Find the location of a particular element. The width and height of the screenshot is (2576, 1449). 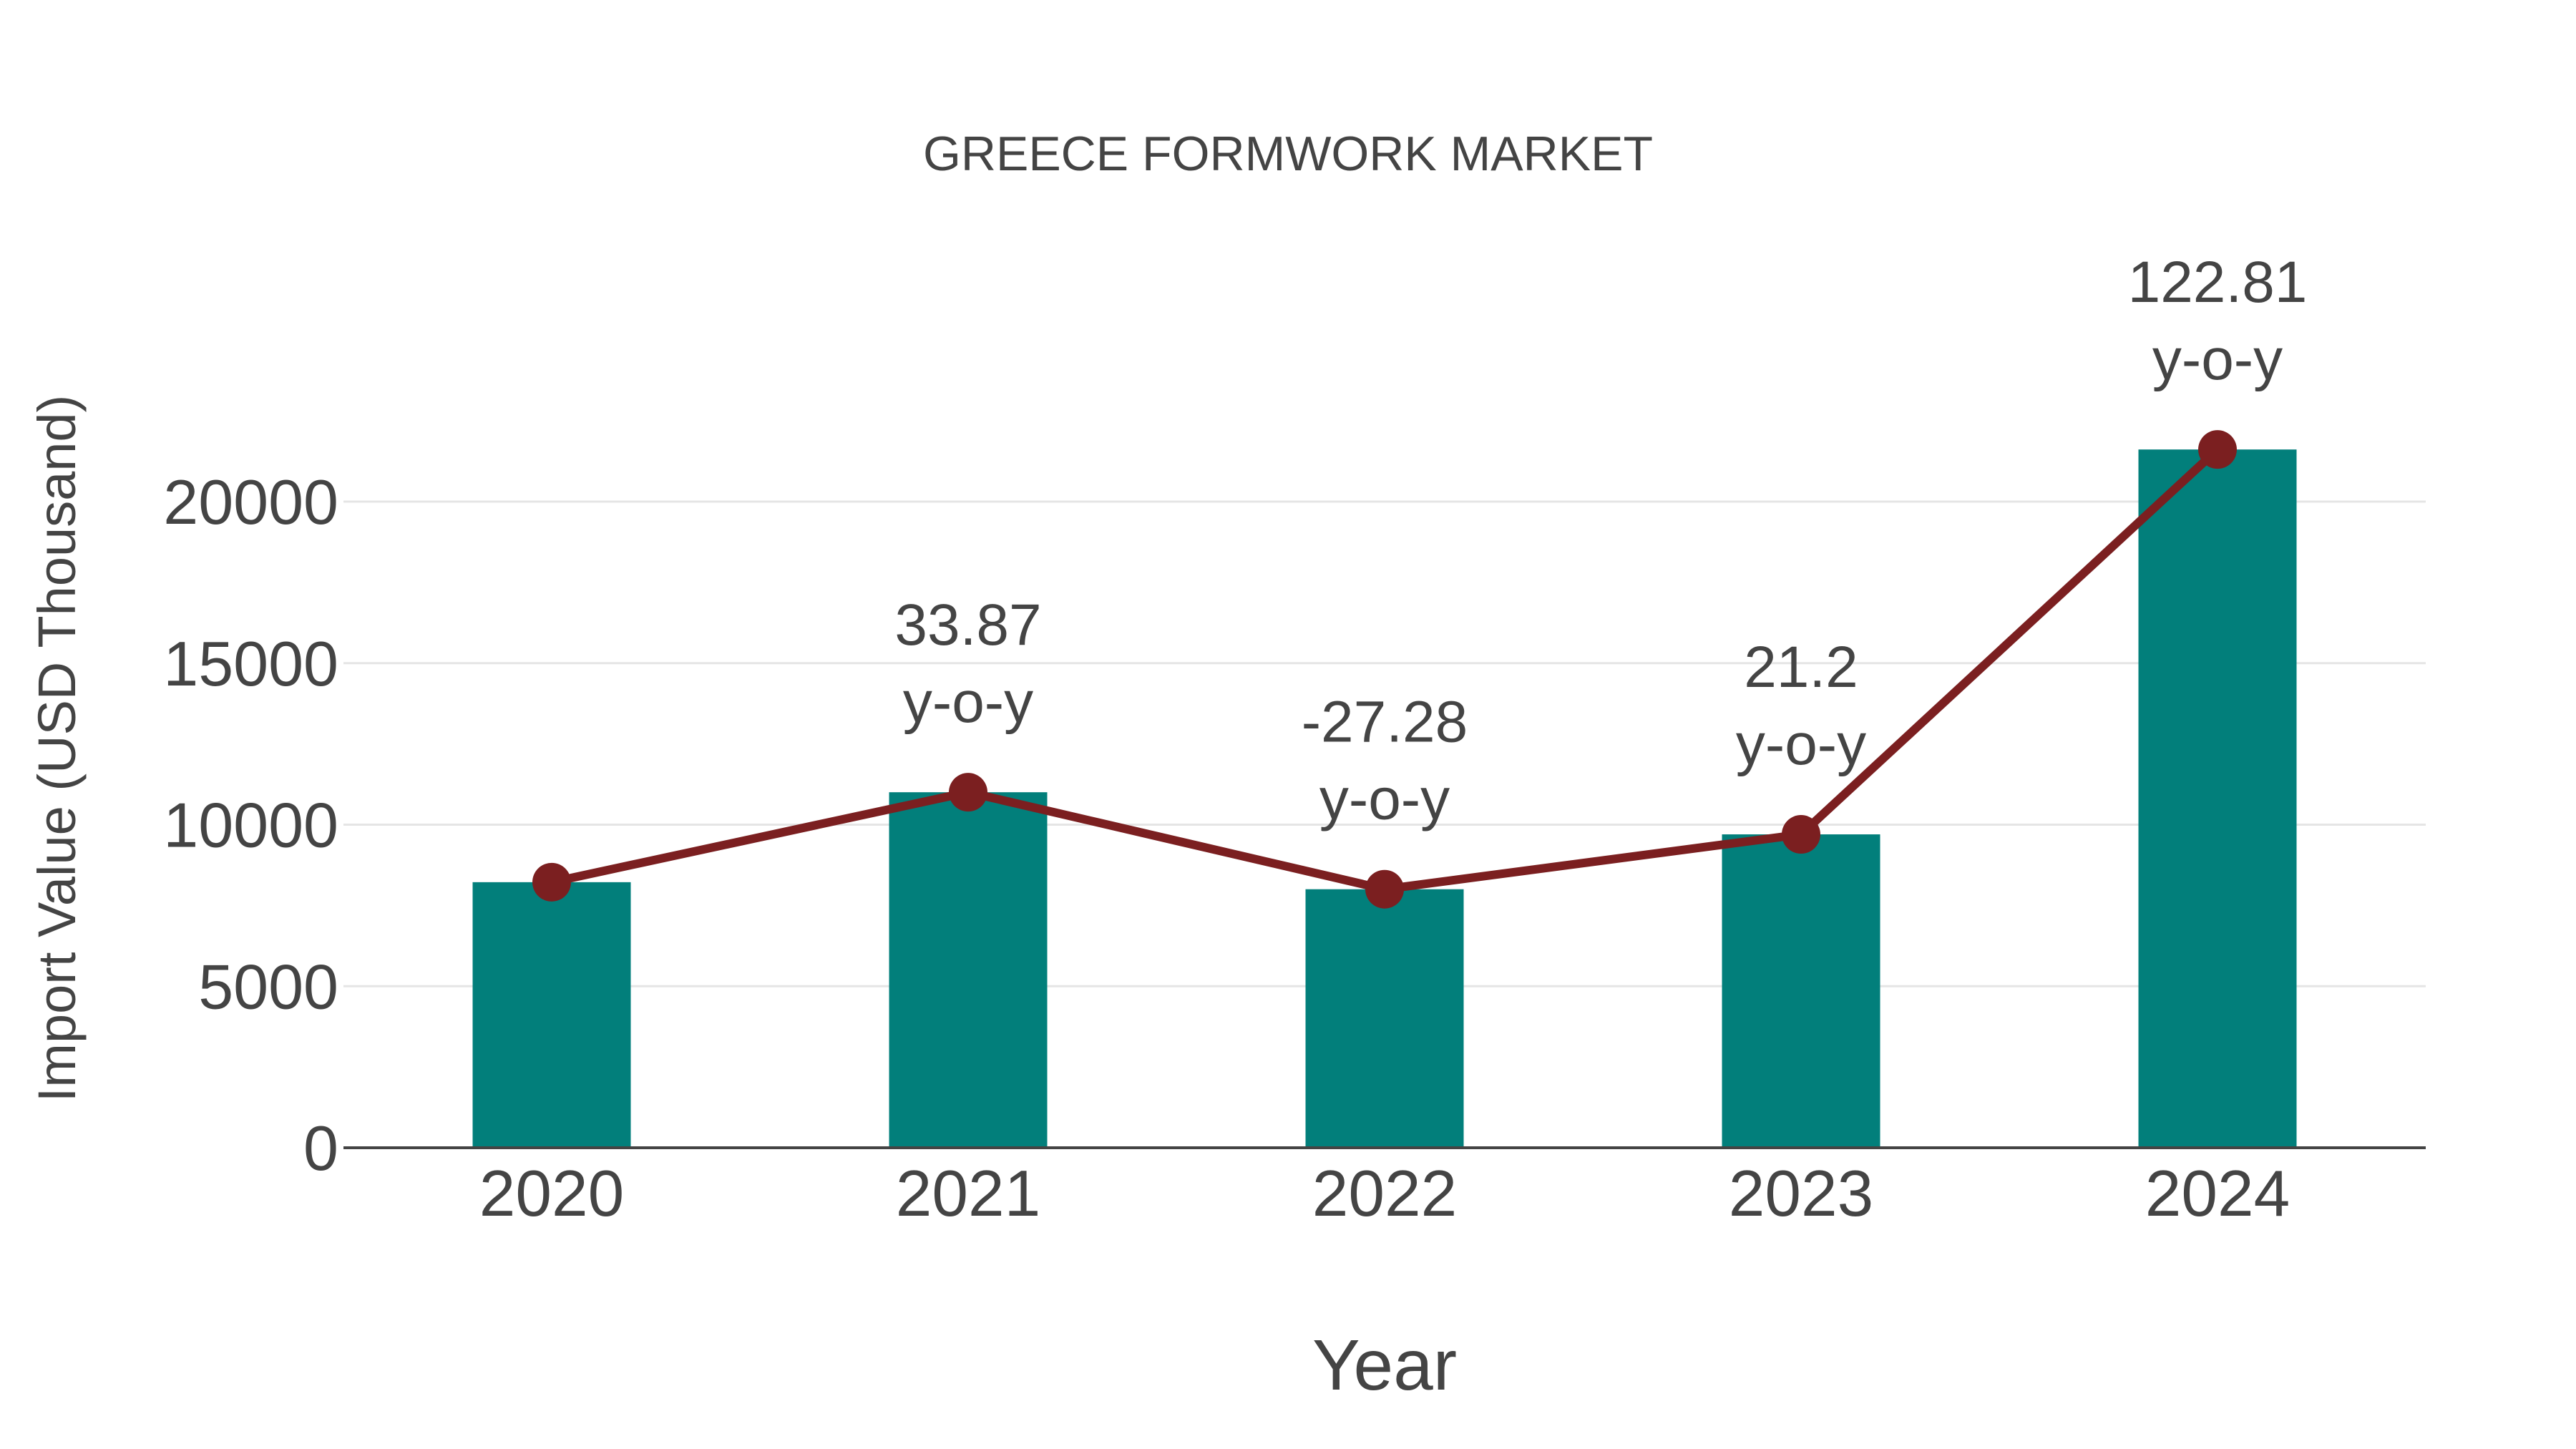

y-tick-label: 5000 is located at coordinates (268, 986).